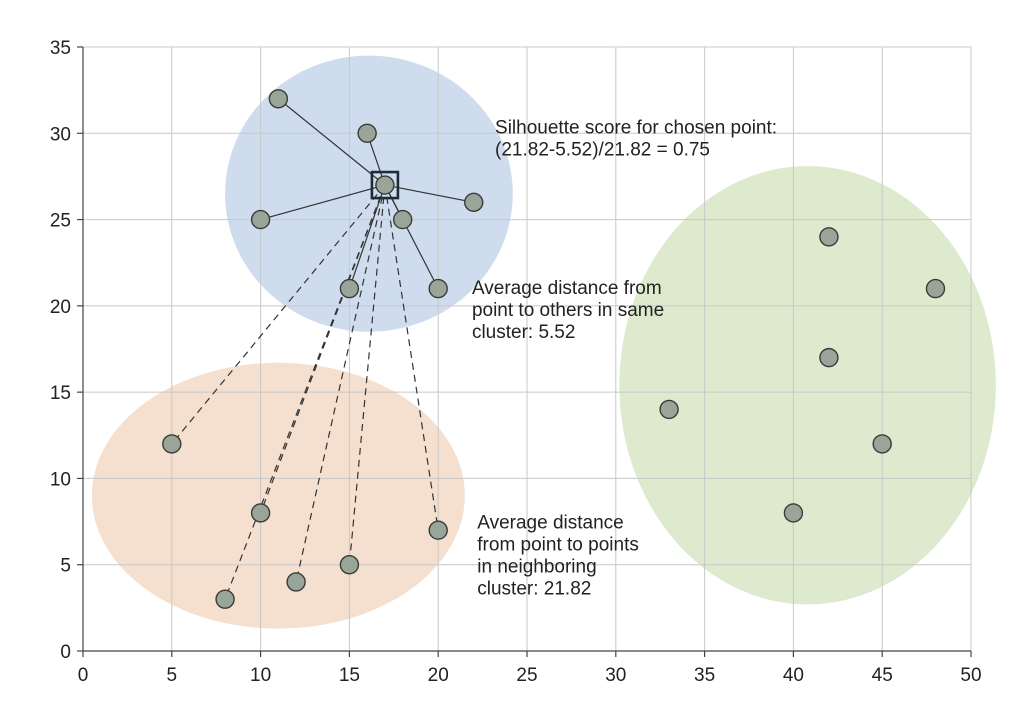 The image size is (1026, 728). I want to click on x-tick-label: 15, so click(349, 675).